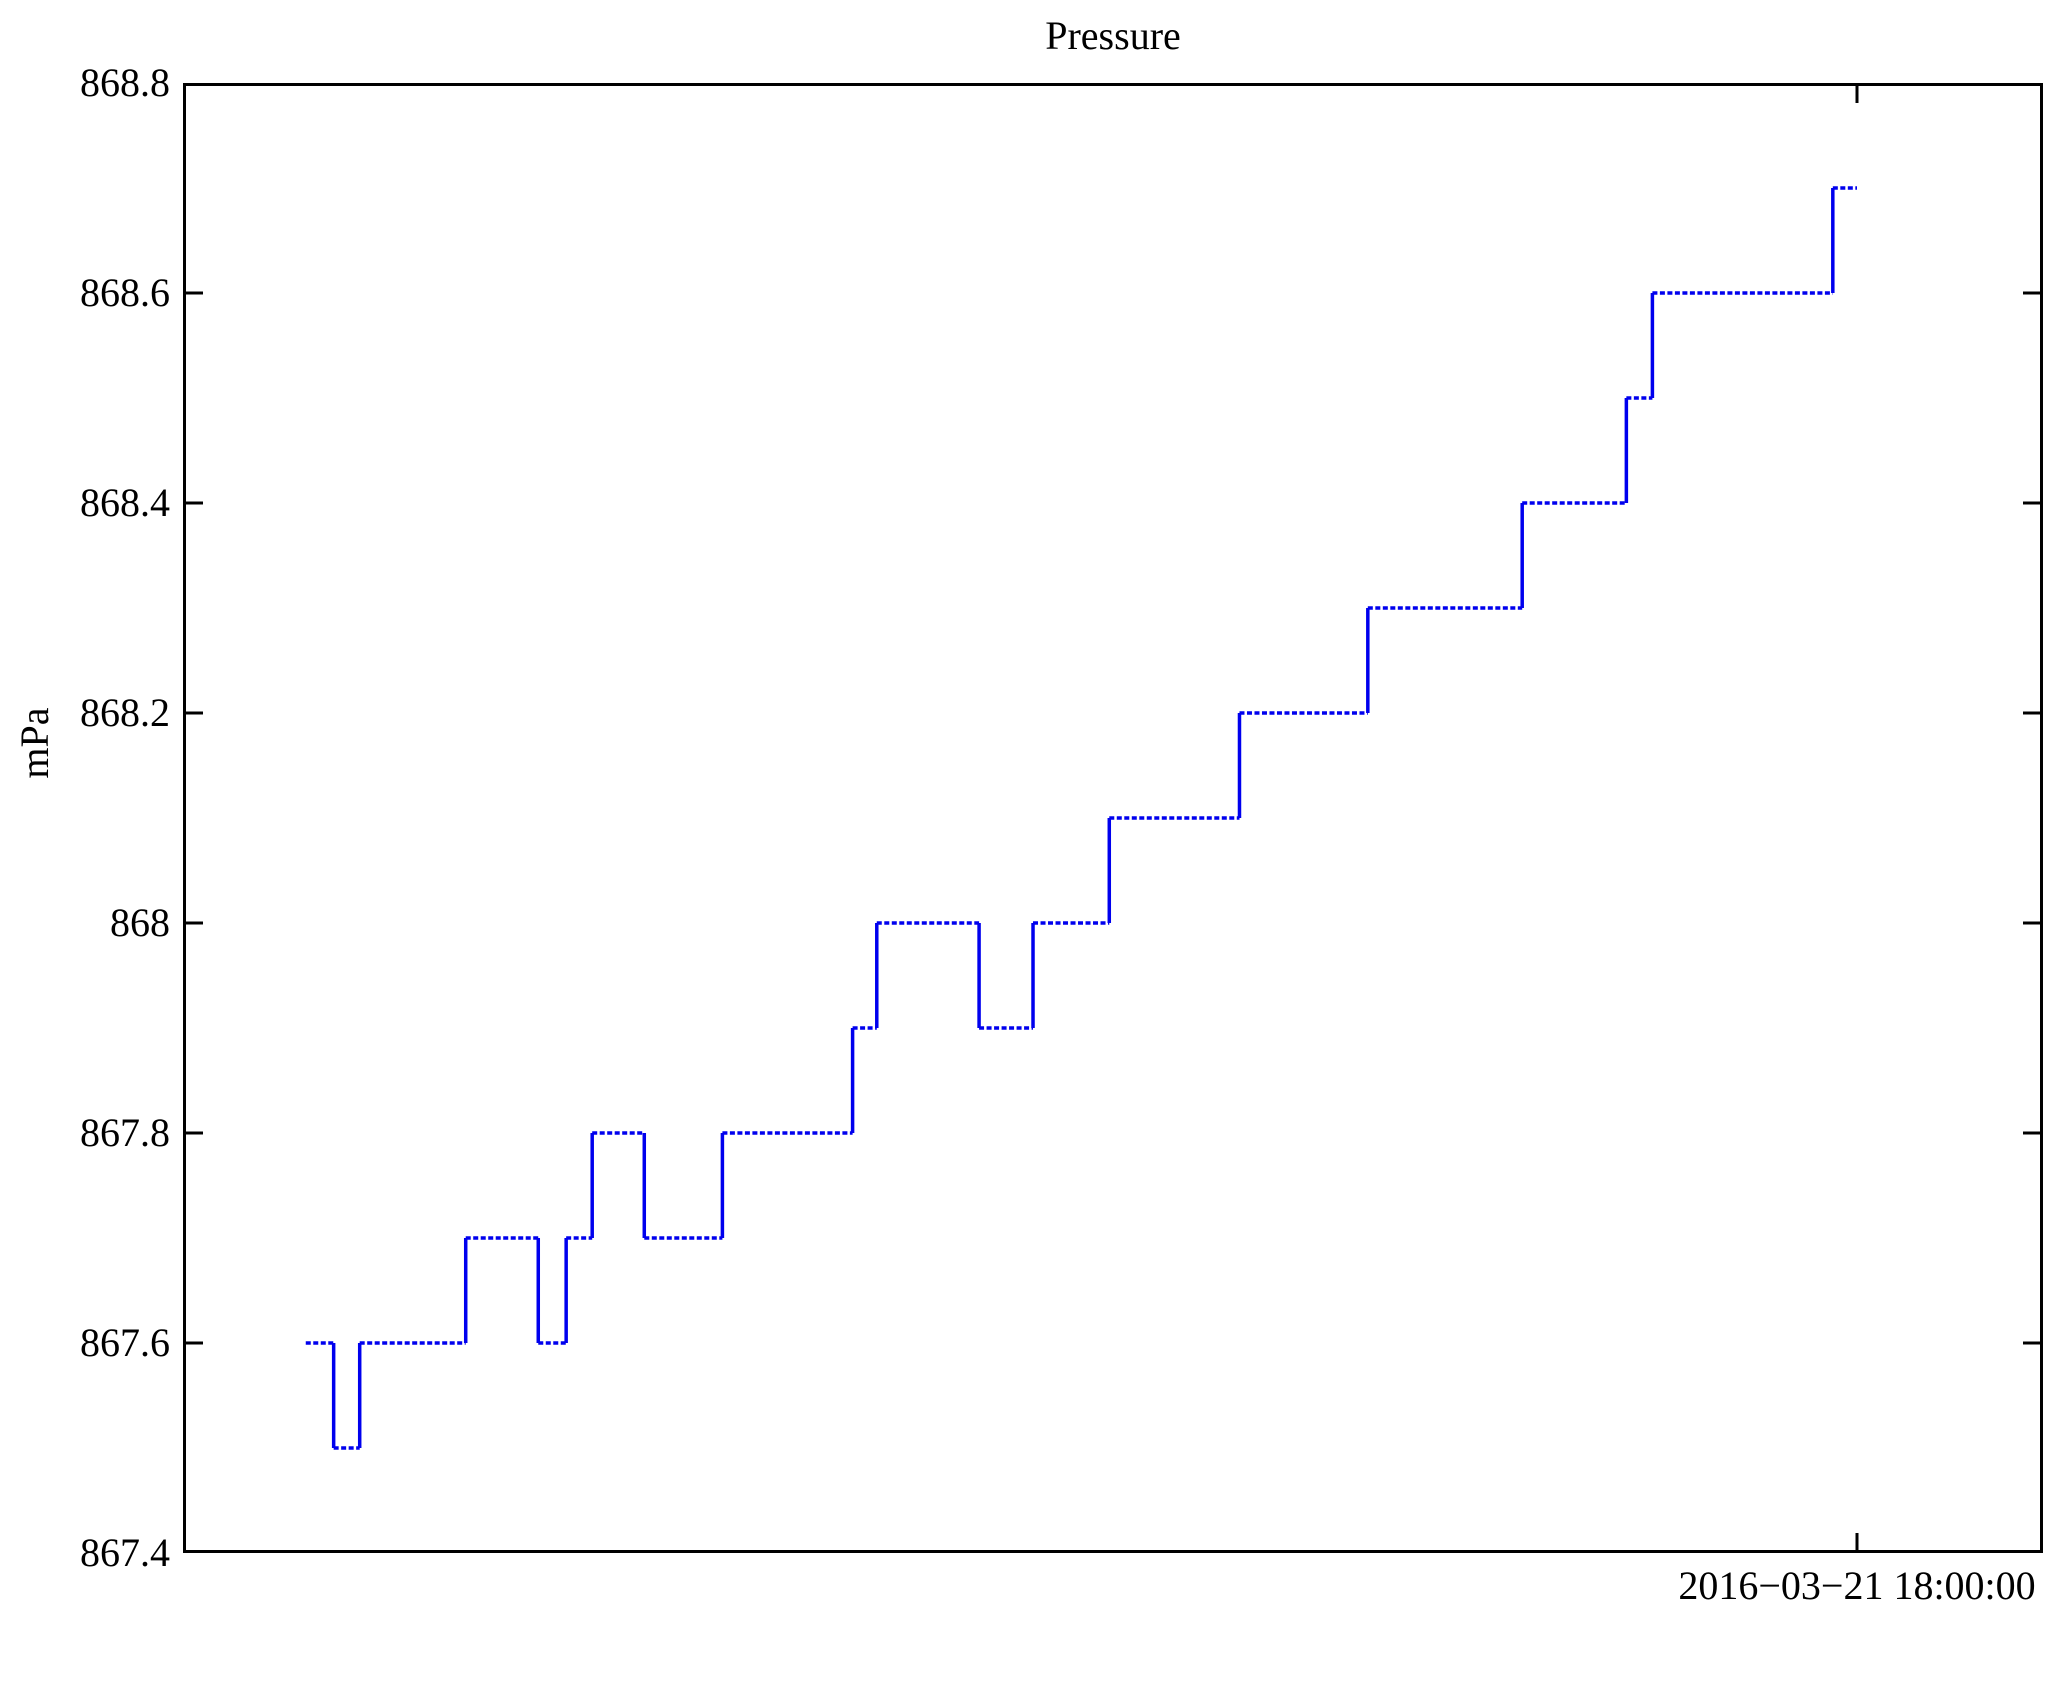 This screenshot has height=1683, width=2063. I want to click on y-tick-label: 868.6, so click(125, 292).